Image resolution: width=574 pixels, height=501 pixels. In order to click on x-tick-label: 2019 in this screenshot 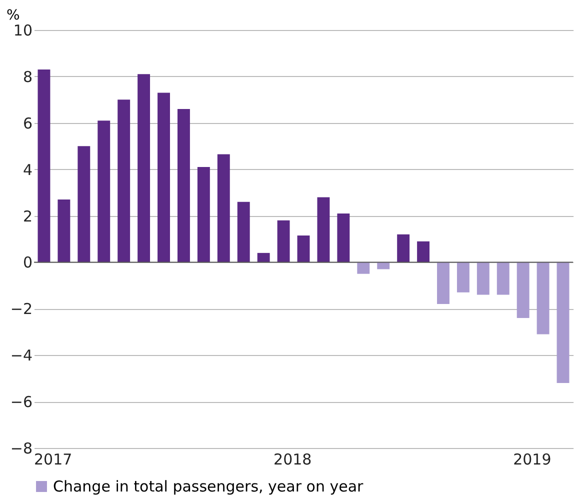, I will do `click(532, 459)`.